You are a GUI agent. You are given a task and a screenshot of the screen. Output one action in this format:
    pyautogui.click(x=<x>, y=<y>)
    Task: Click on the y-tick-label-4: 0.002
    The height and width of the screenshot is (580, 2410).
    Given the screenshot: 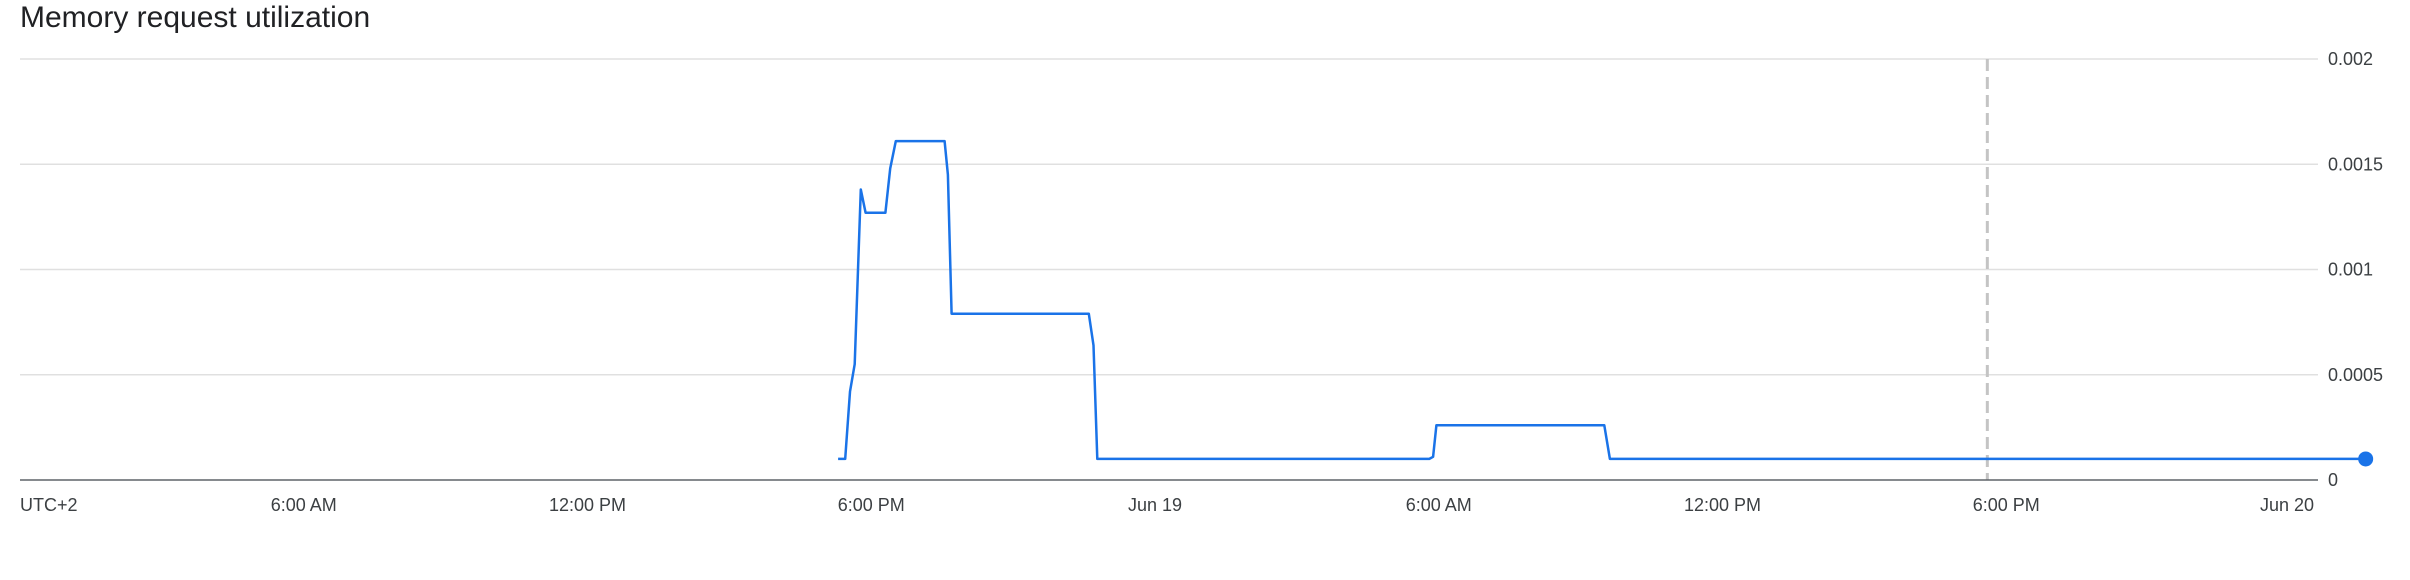 What is the action you would take?
    pyautogui.click(x=2350, y=59)
    